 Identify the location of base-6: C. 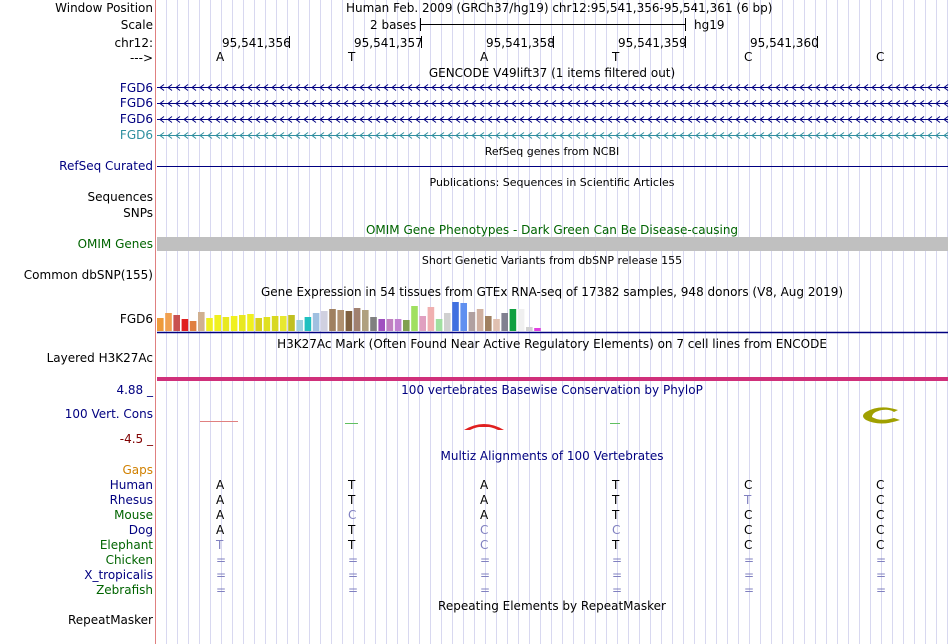
(880, 57).